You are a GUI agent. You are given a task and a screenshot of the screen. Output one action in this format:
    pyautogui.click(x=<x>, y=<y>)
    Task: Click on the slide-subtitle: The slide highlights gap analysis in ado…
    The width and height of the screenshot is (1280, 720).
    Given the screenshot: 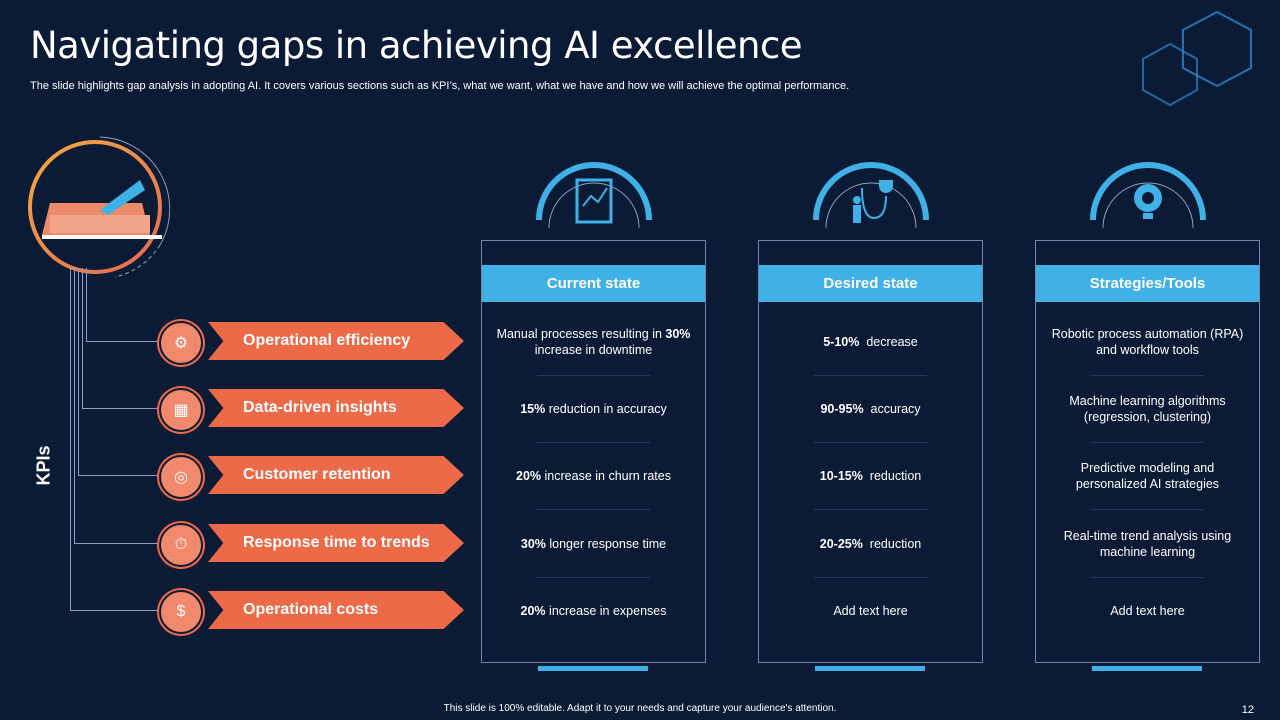 What is the action you would take?
    pyautogui.click(x=440, y=86)
    